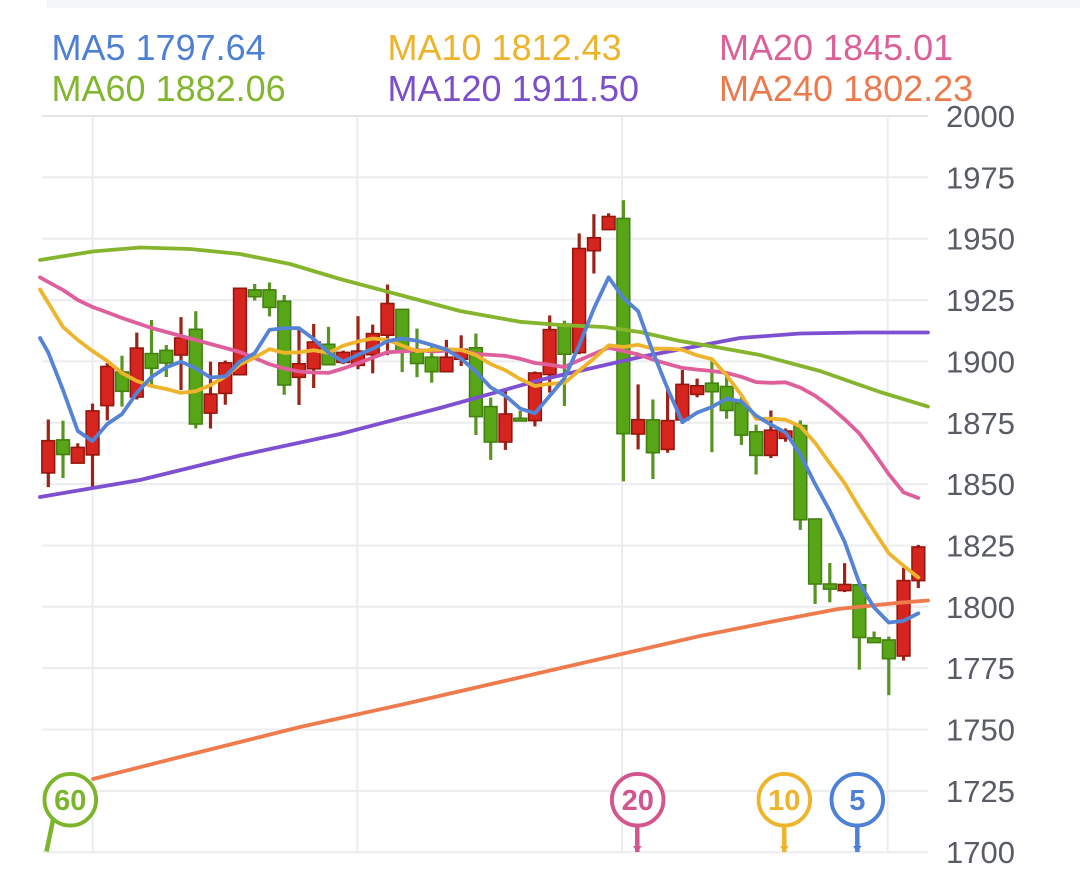 The image size is (1080, 888). I want to click on svg-text: 5, so click(857, 801).